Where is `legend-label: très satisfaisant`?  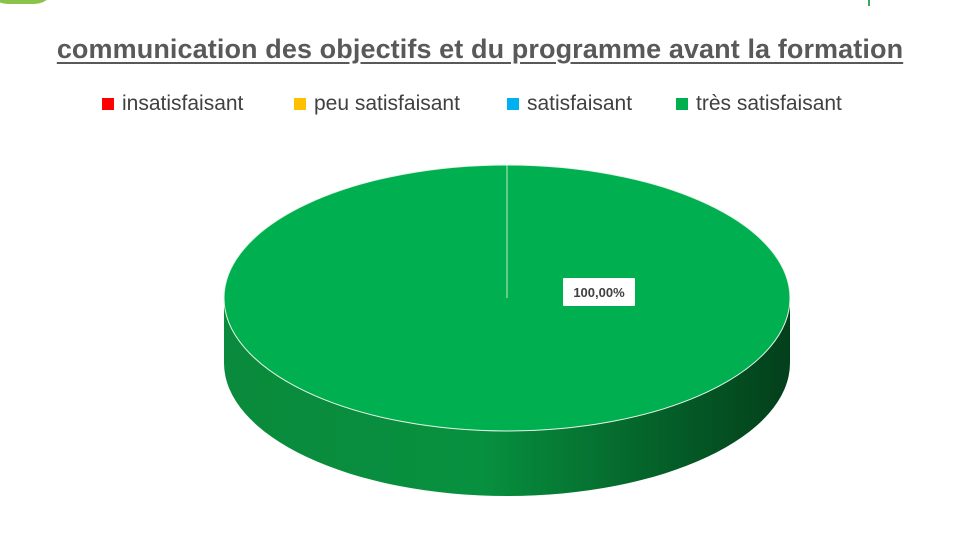
legend-label: très satisfaisant is located at coordinates (769, 103).